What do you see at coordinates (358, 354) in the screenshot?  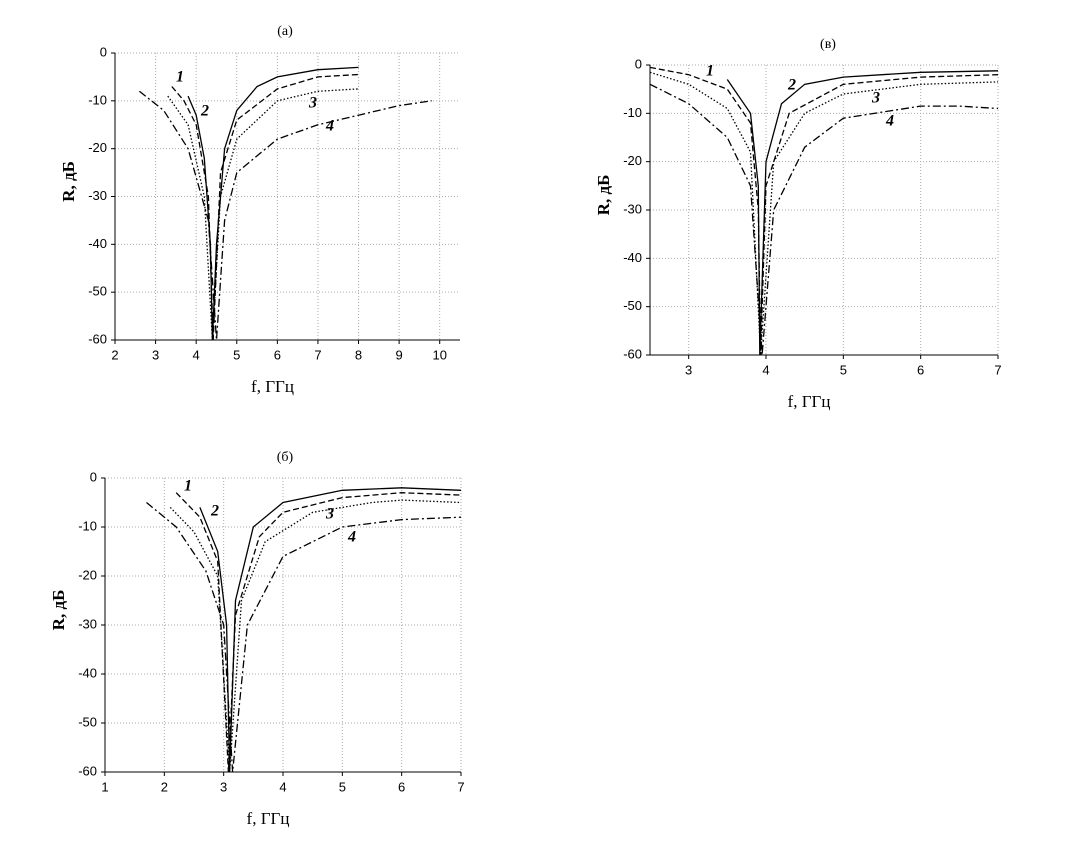 I see `x-tick-label: 8` at bounding box center [358, 354].